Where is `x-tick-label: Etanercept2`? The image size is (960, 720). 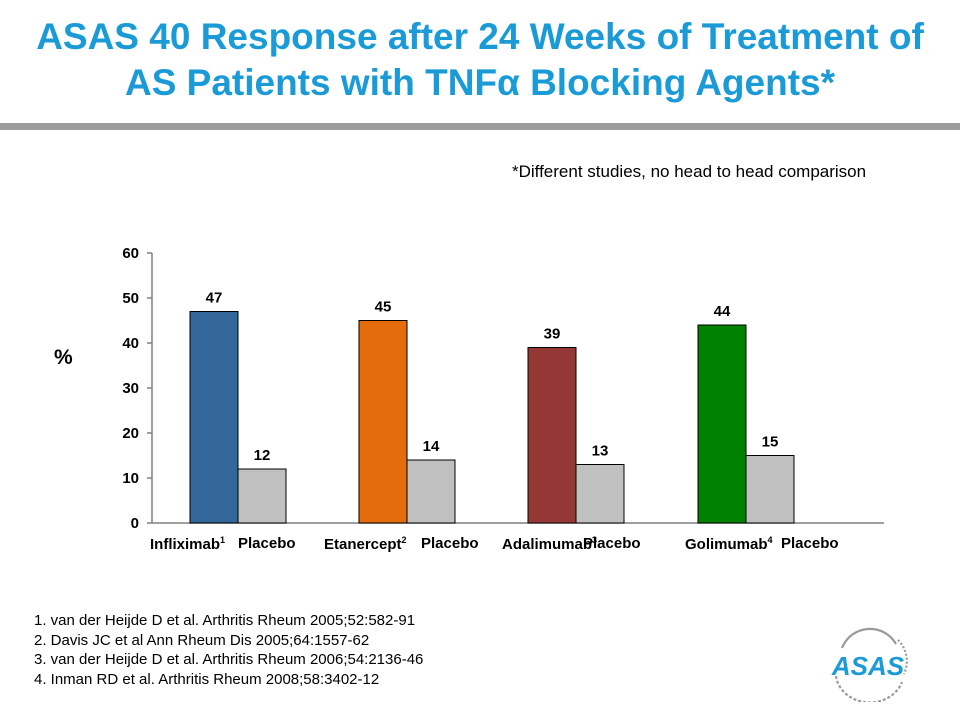 x-tick-label: Etanercept2 is located at coordinates (365, 544).